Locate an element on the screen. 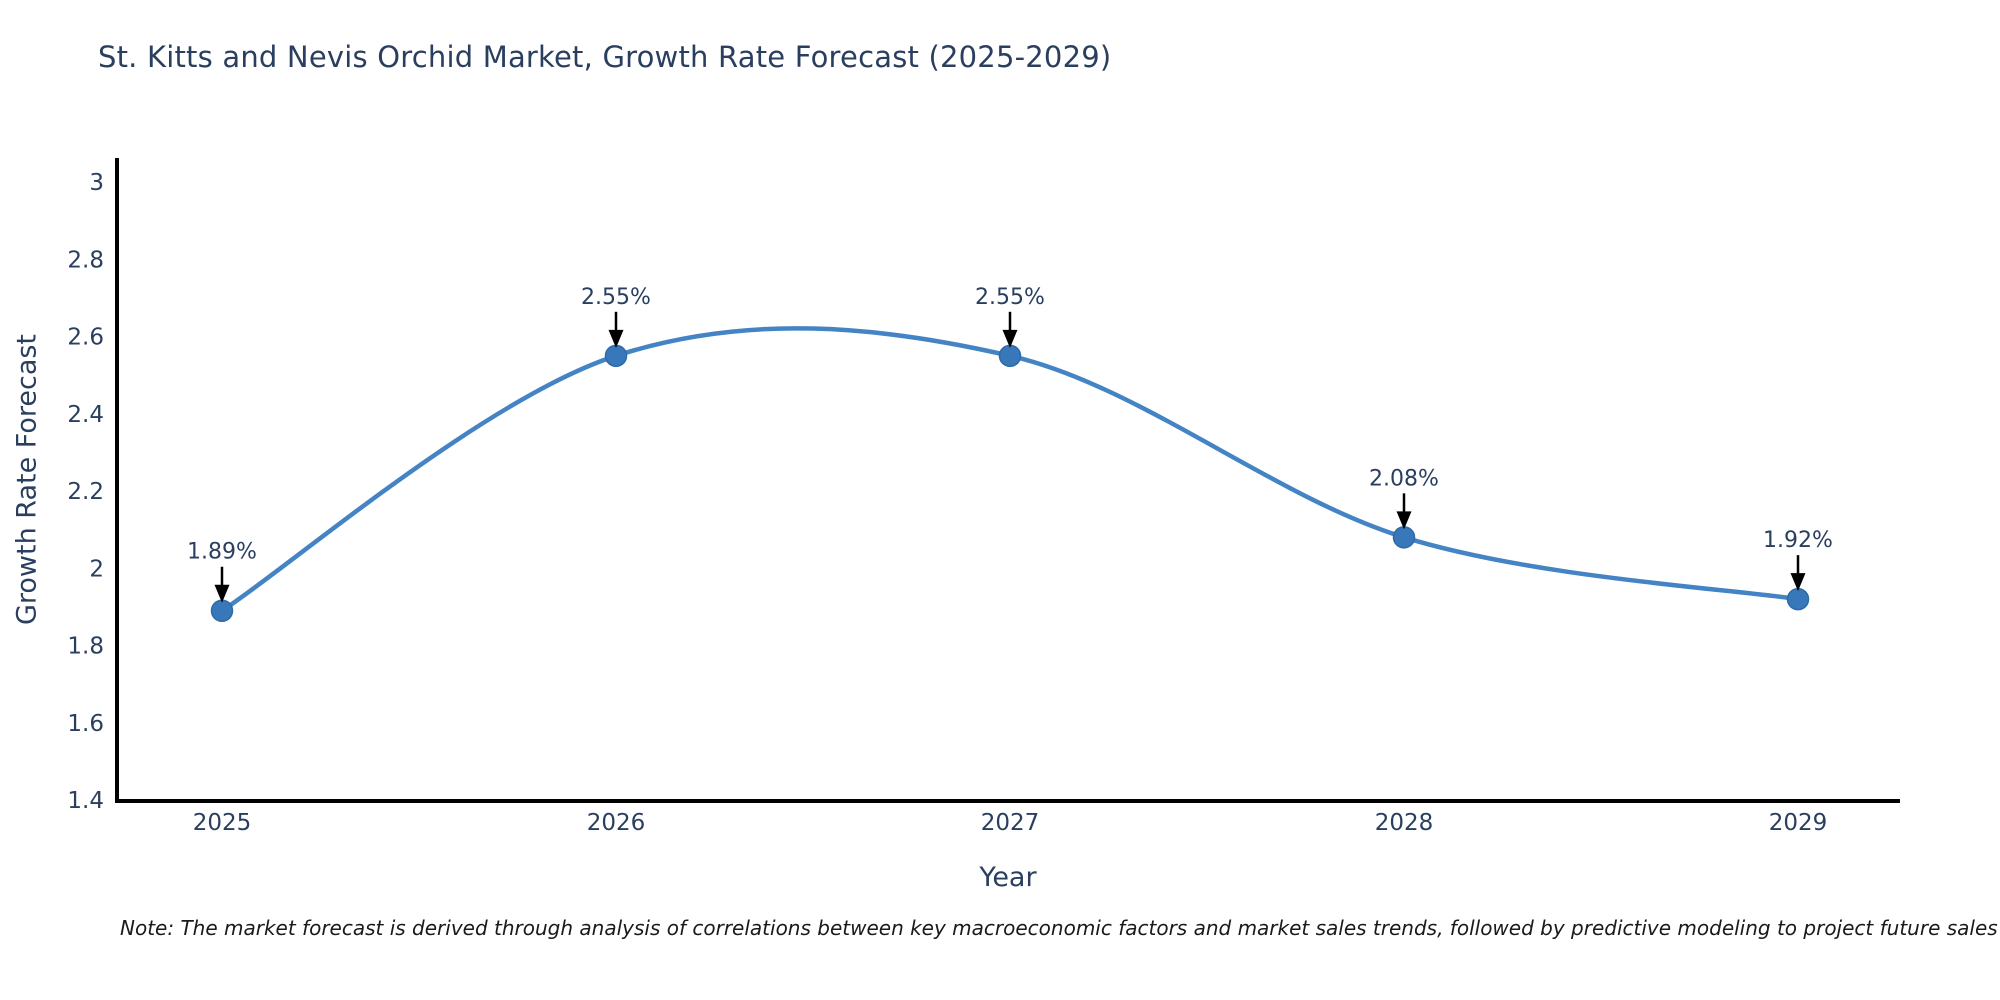 The width and height of the screenshot is (2000, 1000). y-tick-label: 3 is located at coordinates (96, 183).